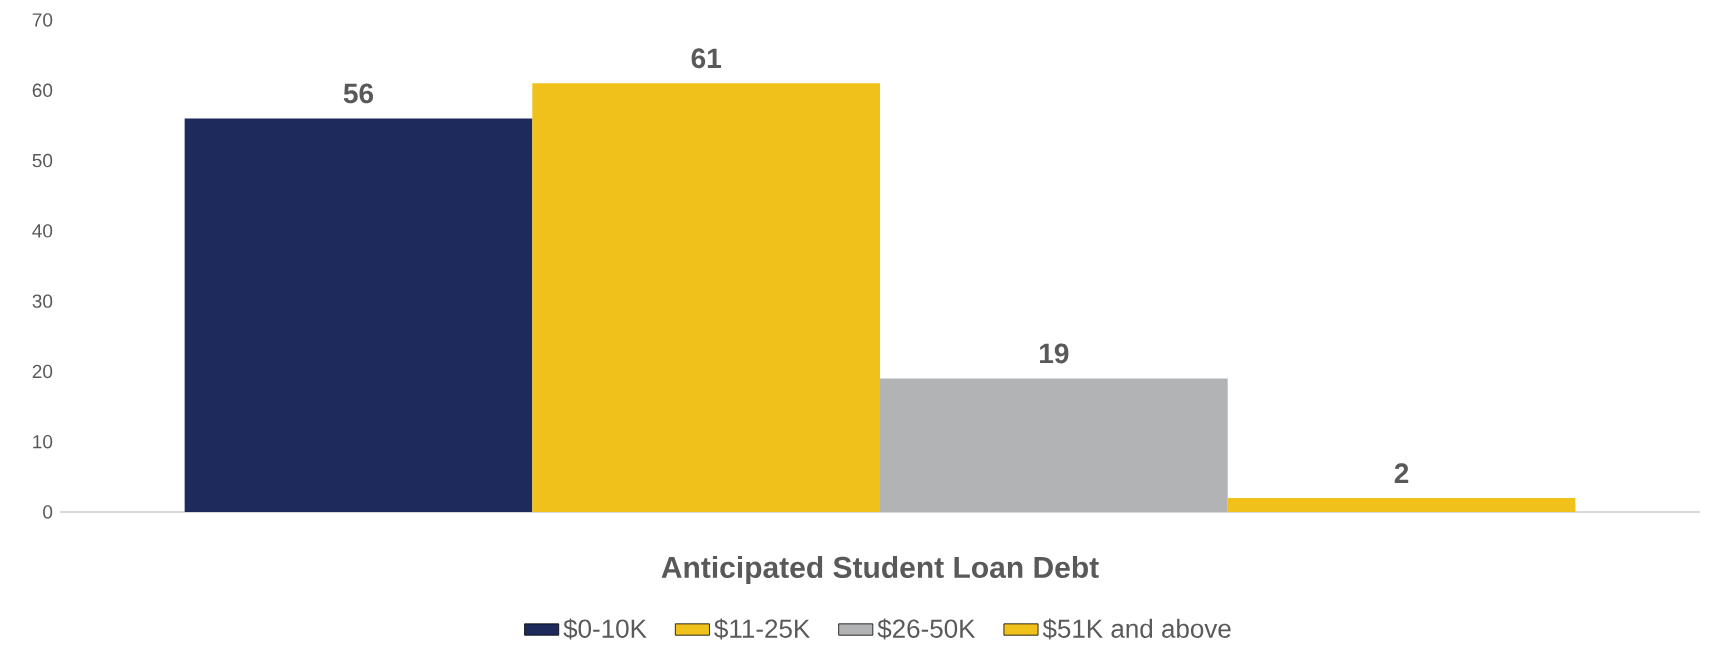 Image resolution: width=1709 pixels, height=665 pixels. I want to click on data-label: 56, so click(358, 93).